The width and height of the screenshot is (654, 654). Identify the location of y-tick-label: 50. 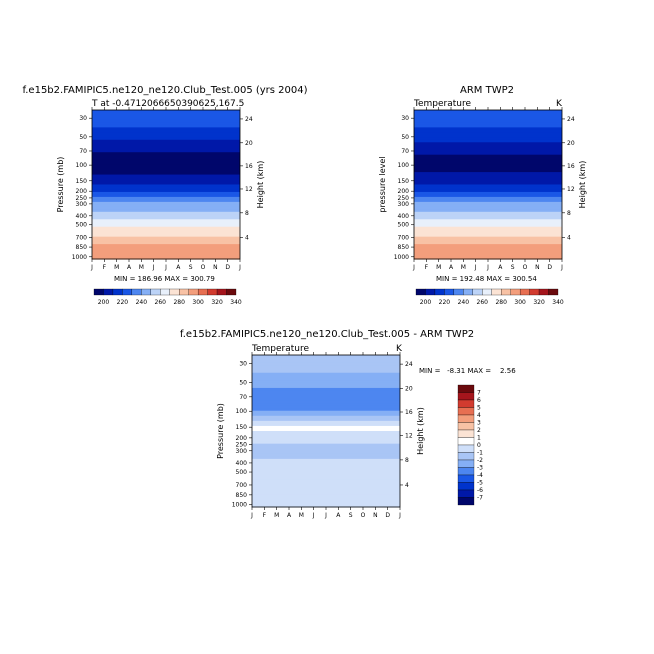
(243, 382).